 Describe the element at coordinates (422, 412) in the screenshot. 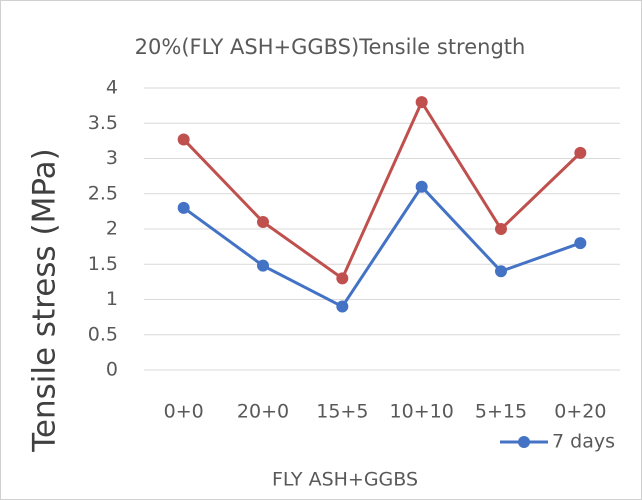

I see `x-tick-label: 10+10` at that location.